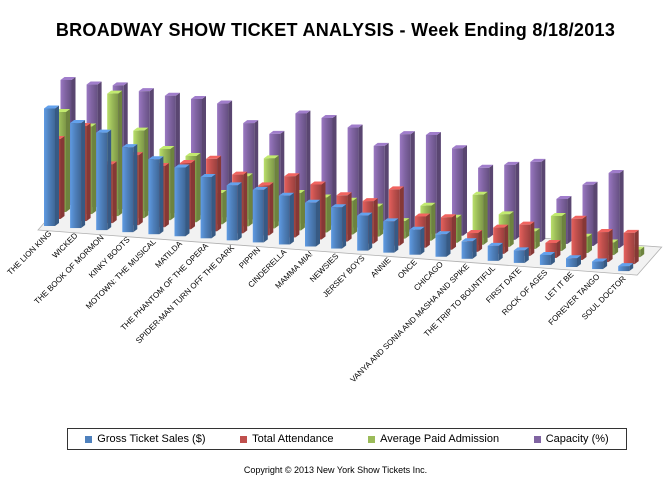  I want to click on legend-label-gross: Gross Ticket Sales ($), so click(151, 439).